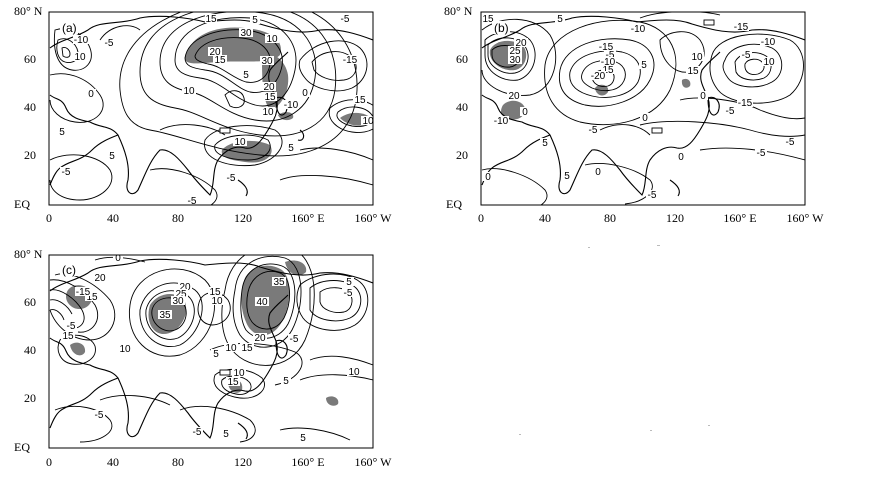 The image size is (878, 488). What do you see at coordinates (69, 28) in the screenshot?
I see `panel-a-label: (a)` at bounding box center [69, 28].